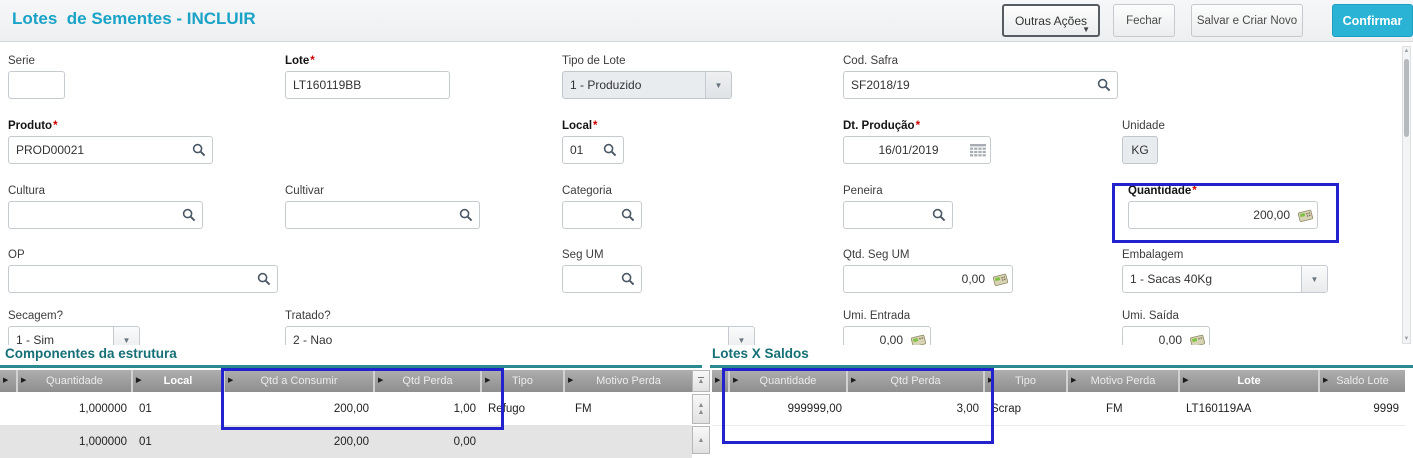 The image size is (1413, 458). Describe the element at coordinates (1250, 381) in the screenshot. I see `col-lote: ▶ Lote` at that location.